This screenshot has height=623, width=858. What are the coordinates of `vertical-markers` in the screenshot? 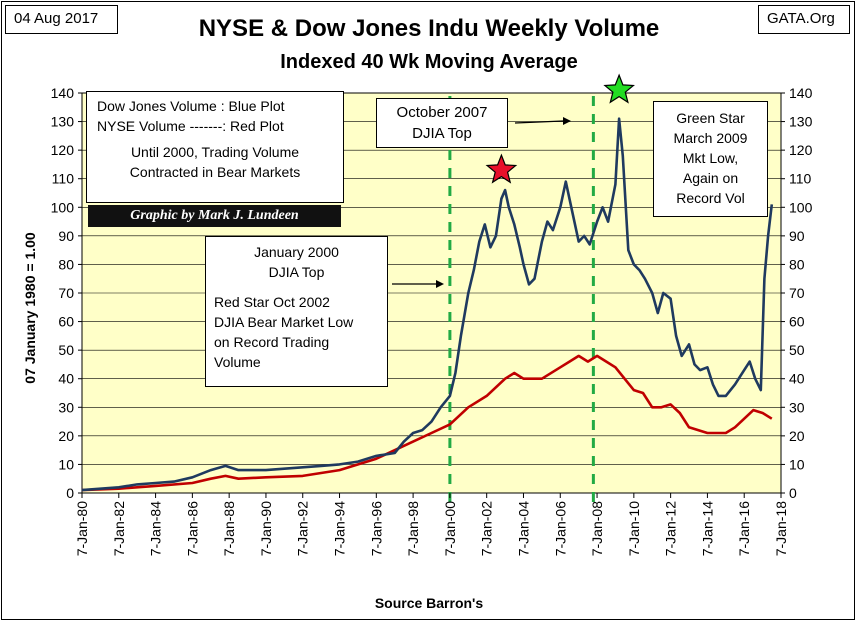 It's located at (521, 299).